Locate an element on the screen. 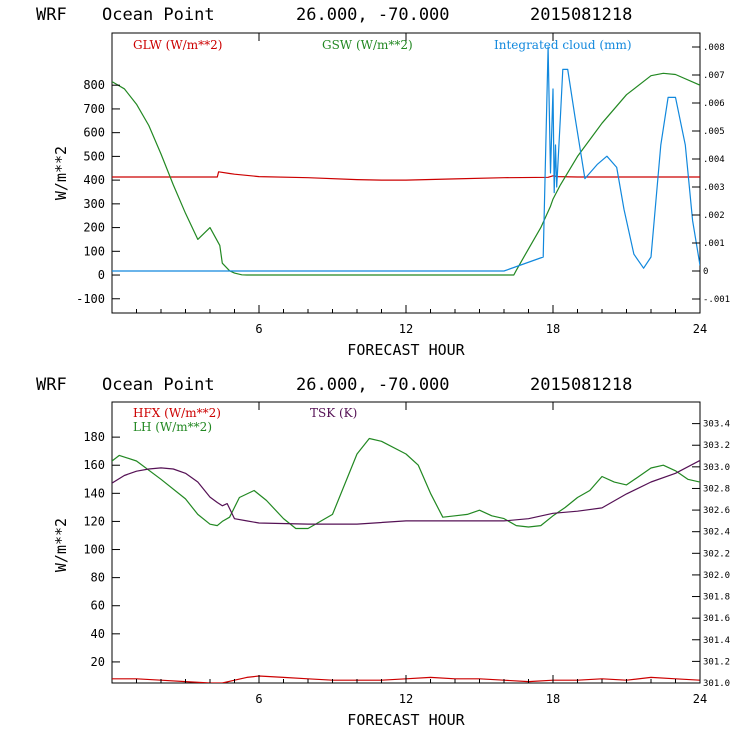 The height and width of the screenshot is (740, 740). chart1-y-tick-label: 200 is located at coordinates (94, 228).